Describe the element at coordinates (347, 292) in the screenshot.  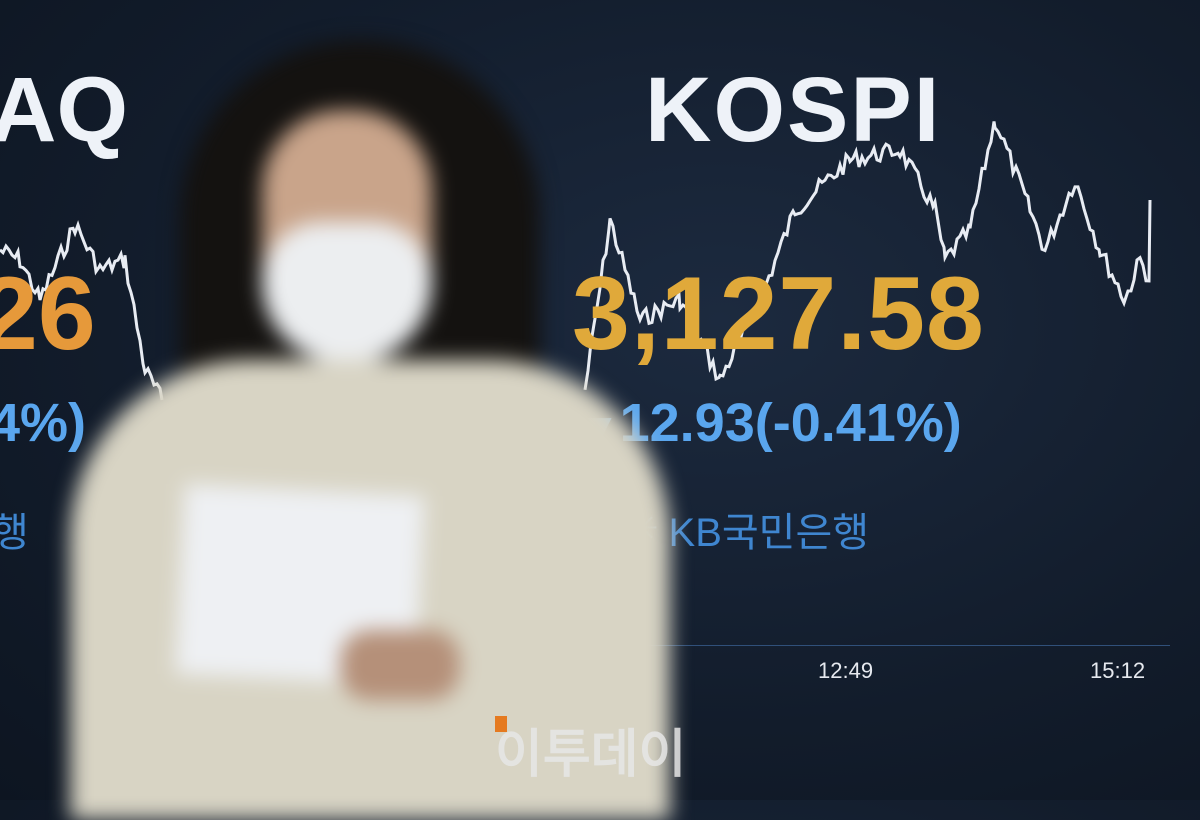
I see `face-mask` at that location.